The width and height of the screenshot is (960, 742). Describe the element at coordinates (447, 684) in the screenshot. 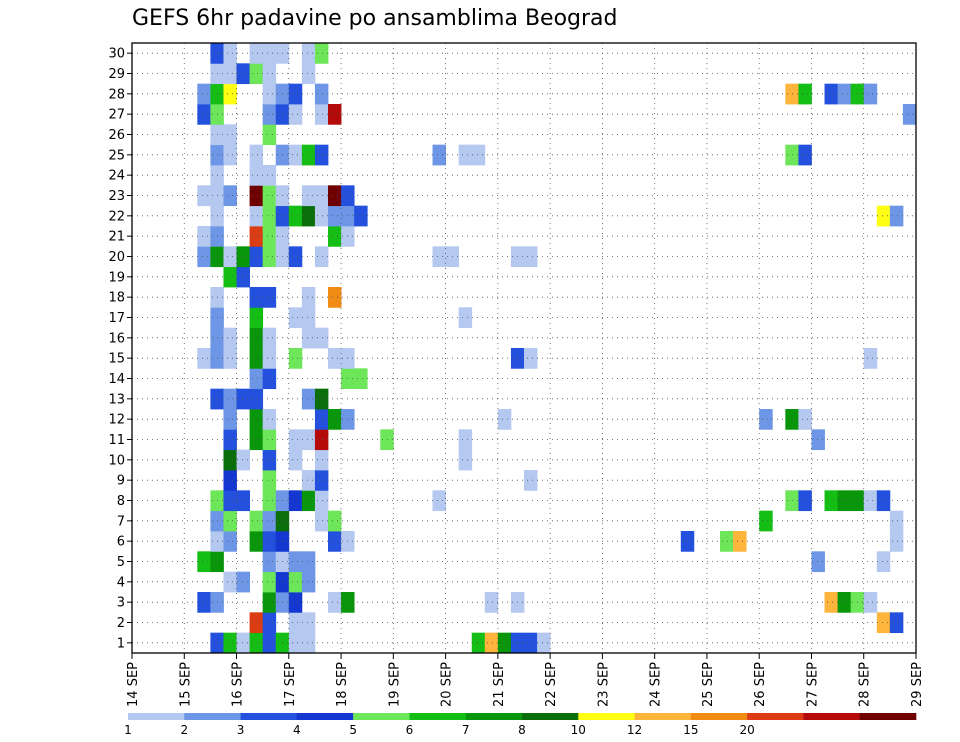

I see `x-tick-label: 20 SEP` at that location.